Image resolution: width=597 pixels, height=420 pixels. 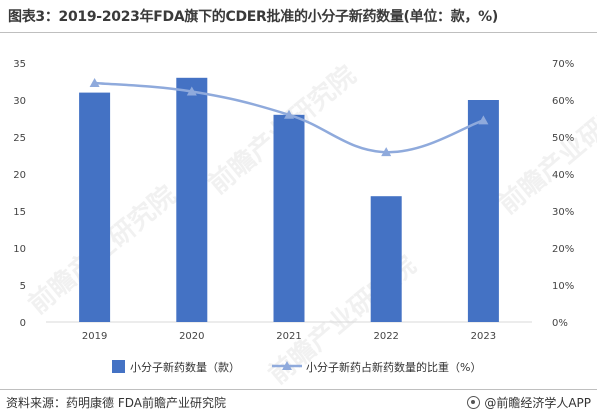 I want to click on ratio-point-2020, so click(x=191, y=91).